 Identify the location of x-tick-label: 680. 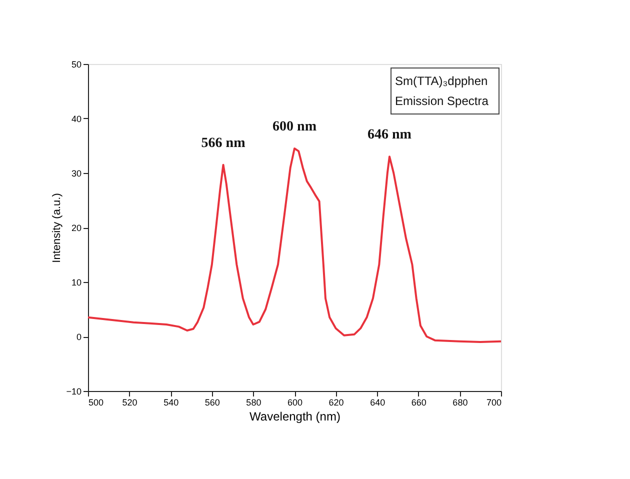
(460, 403).